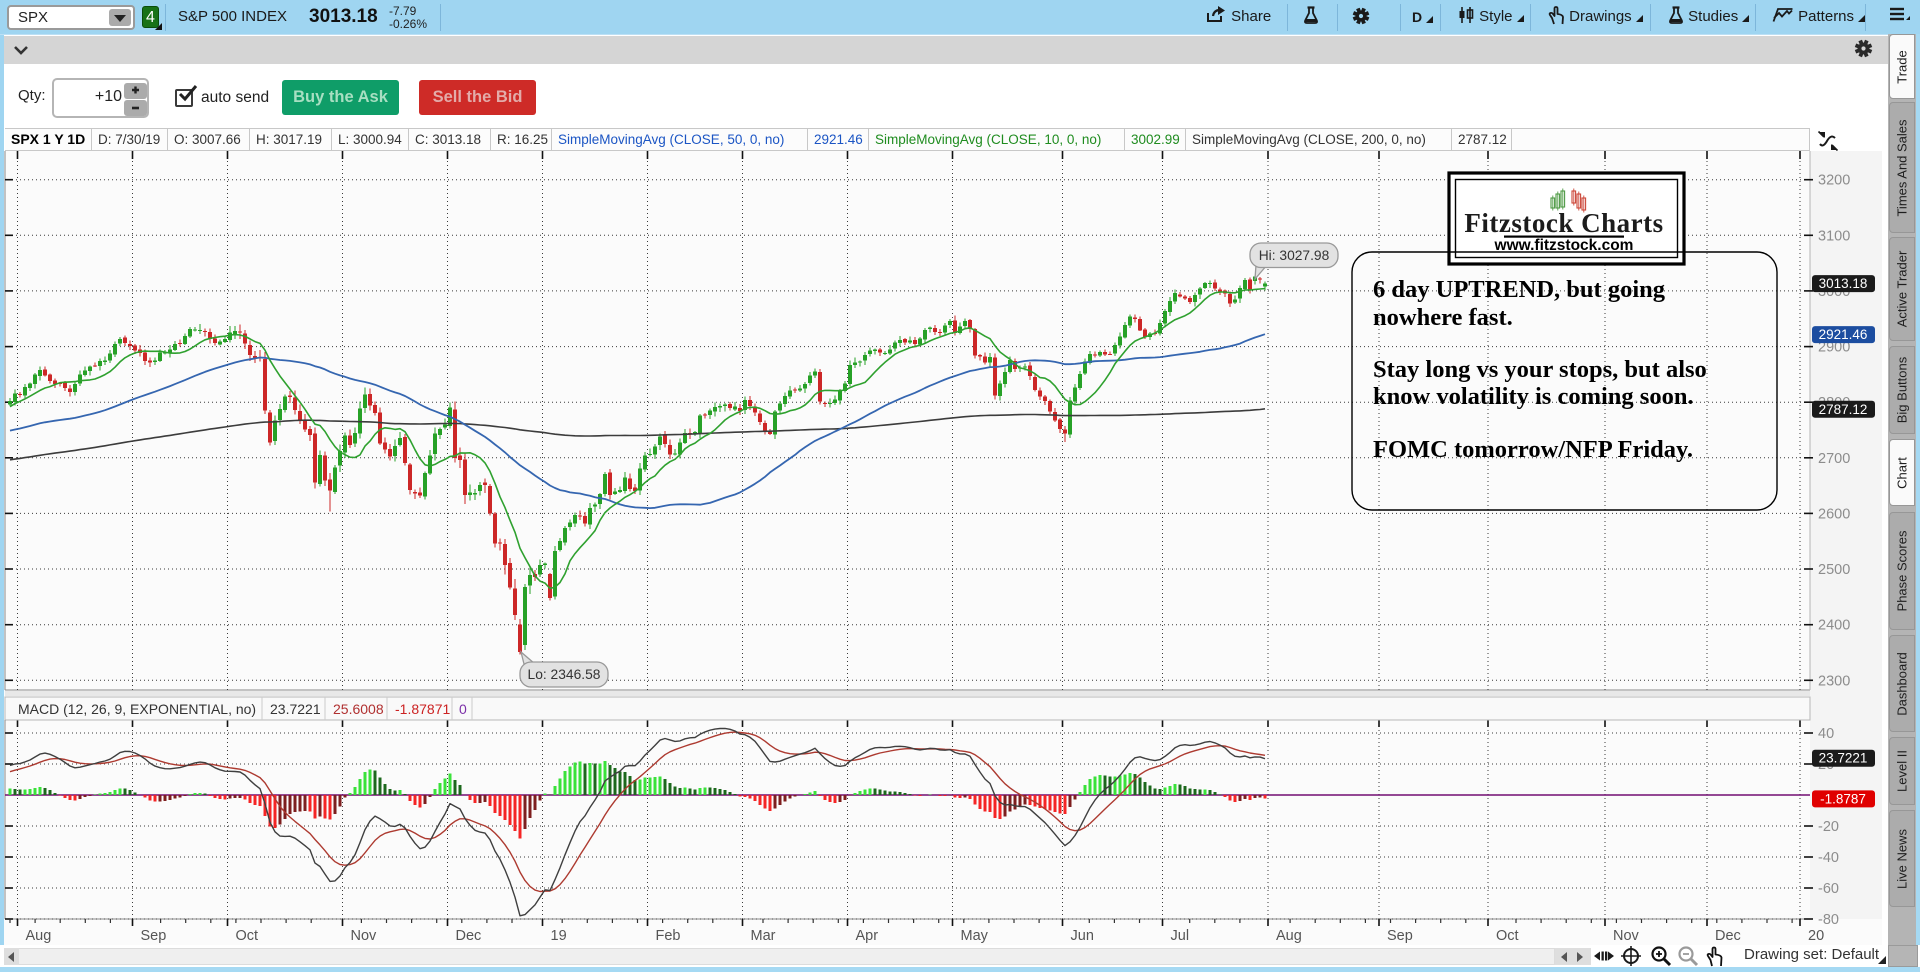  Describe the element at coordinates (975, 936) in the screenshot. I see `svg-text: May` at that location.